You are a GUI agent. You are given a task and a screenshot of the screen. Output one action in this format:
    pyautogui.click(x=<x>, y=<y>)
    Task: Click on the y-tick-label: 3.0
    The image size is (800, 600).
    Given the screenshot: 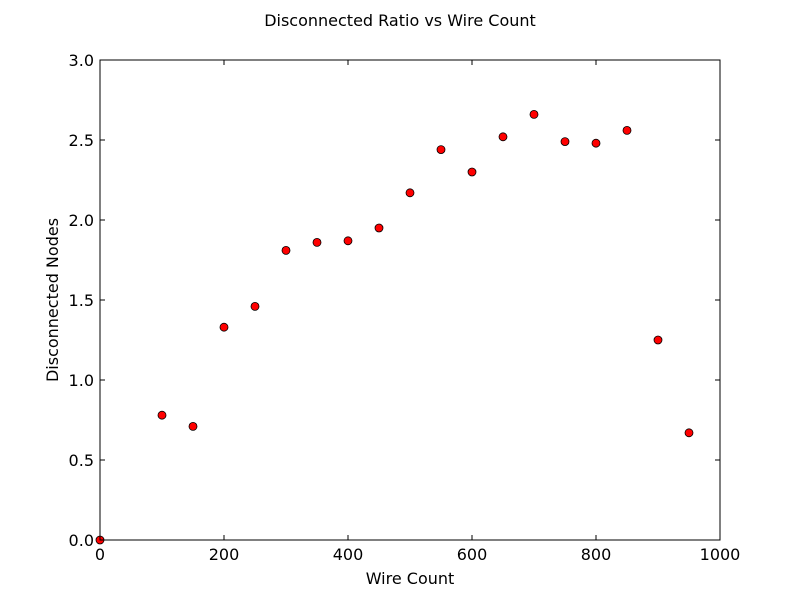 What is the action you would take?
    pyautogui.click(x=81, y=60)
    